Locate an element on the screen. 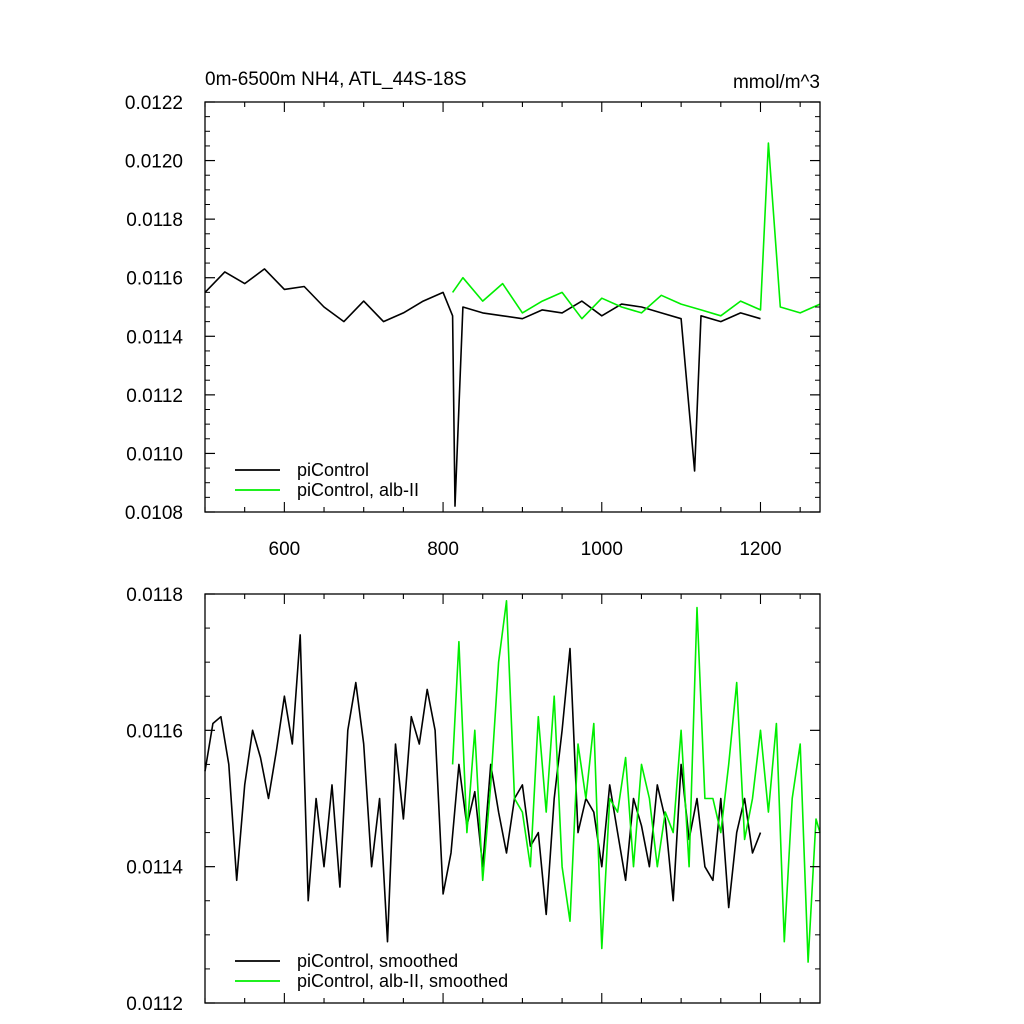 Image resolution: width=1024 pixels, height=1024 pixels. y-tick-label: 0.0122 is located at coordinates (154, 103).